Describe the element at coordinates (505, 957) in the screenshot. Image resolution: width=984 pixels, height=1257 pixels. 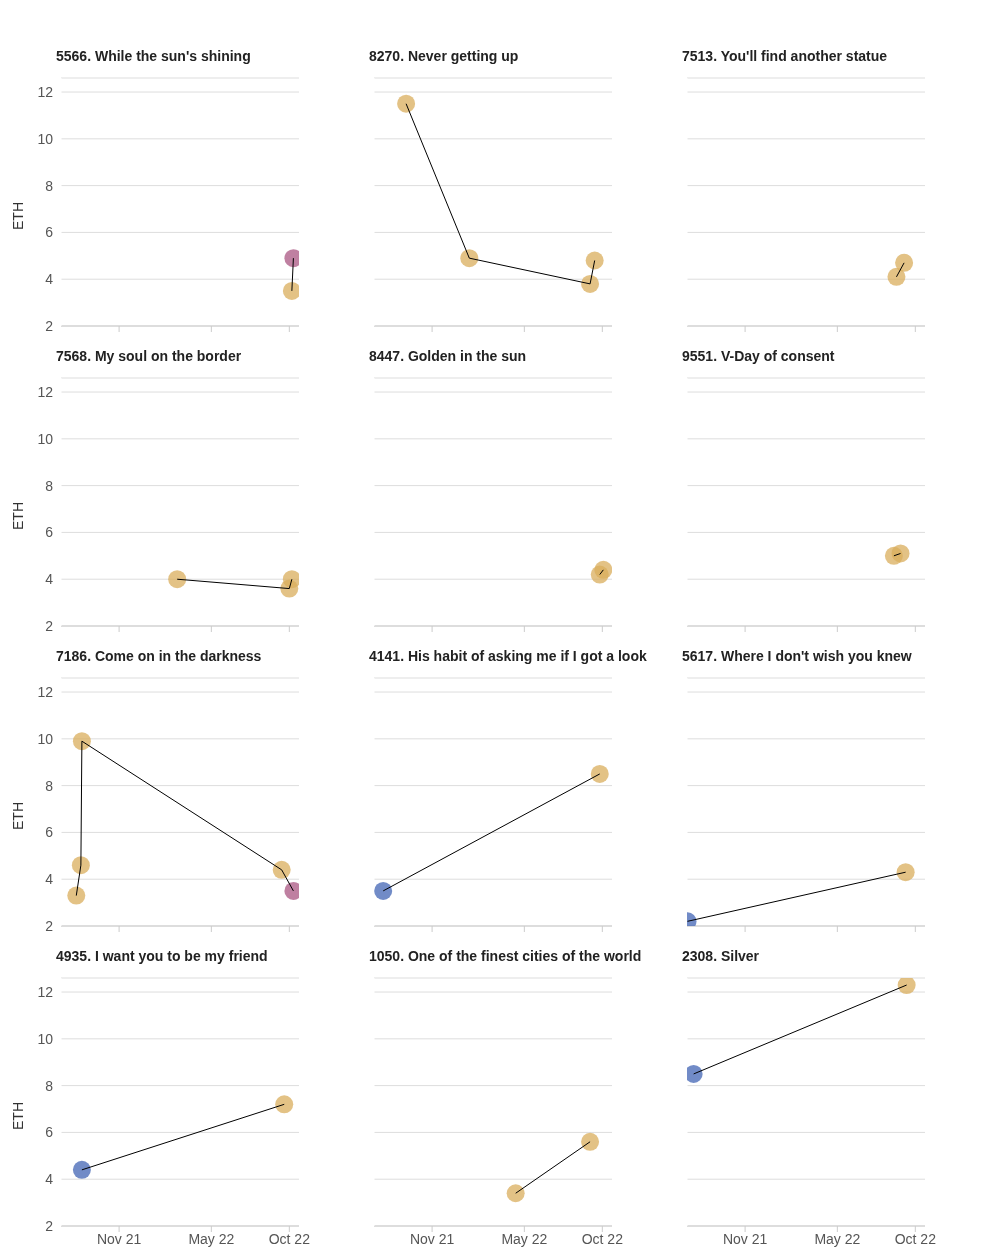
I see `chart-title: 1050. One of the finest cities of the world` at that location.